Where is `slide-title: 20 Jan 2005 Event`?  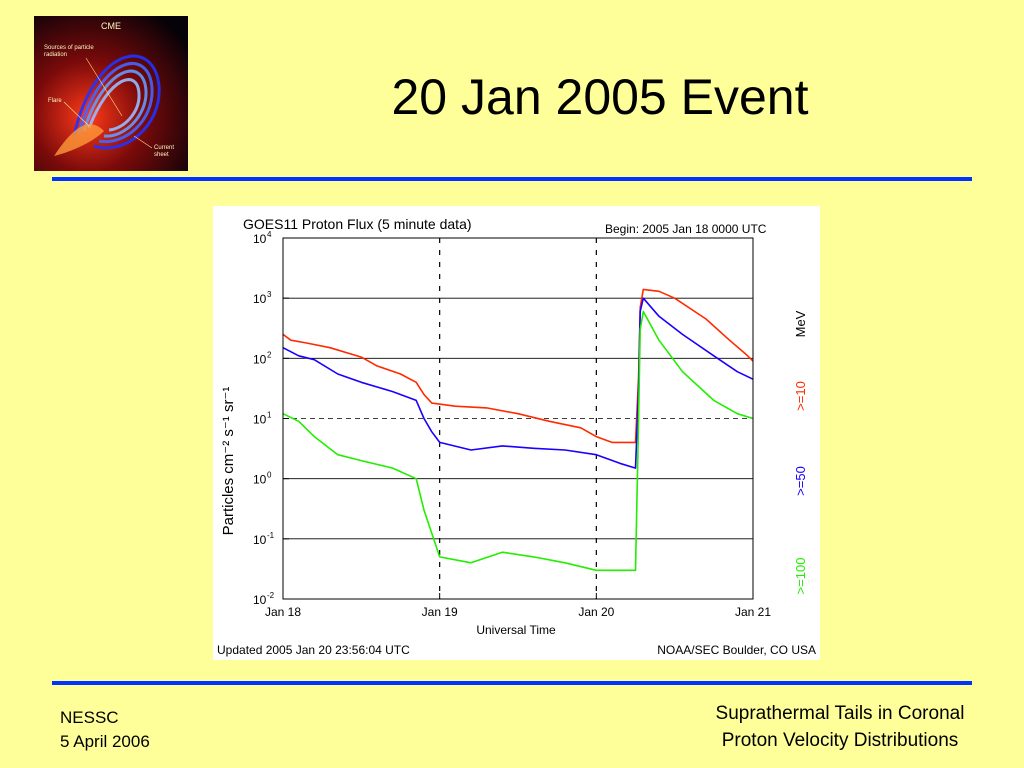 slide-title: 20 Jan 2005 Event is located at coordinates (600, 97).